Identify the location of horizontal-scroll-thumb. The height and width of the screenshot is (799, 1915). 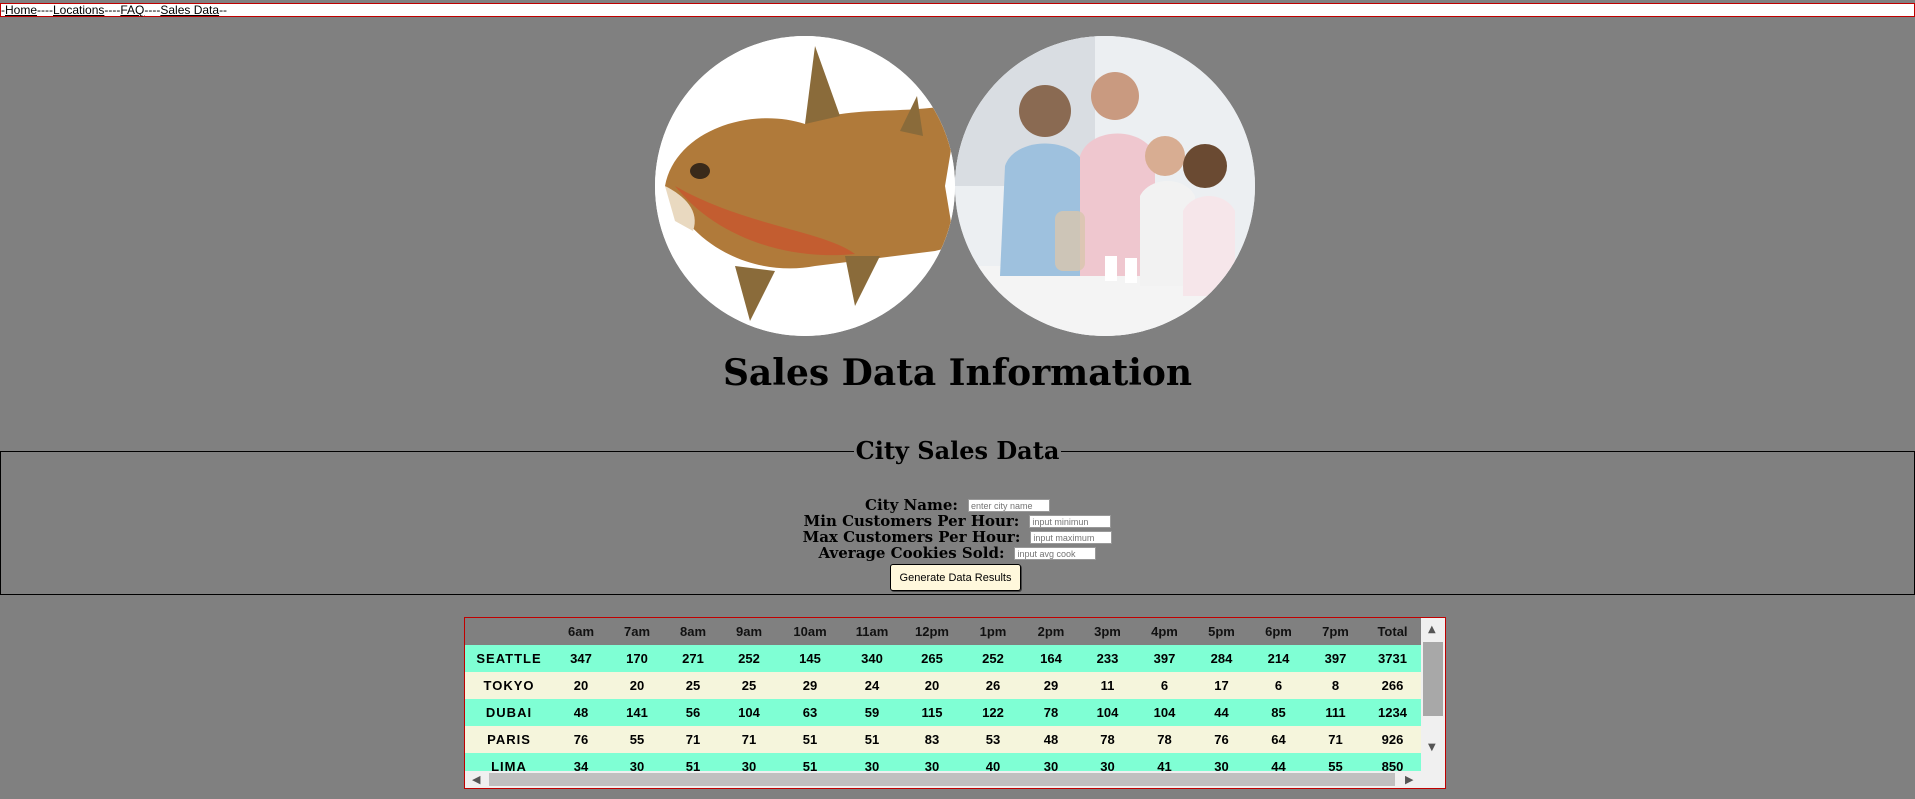
(942, 779).